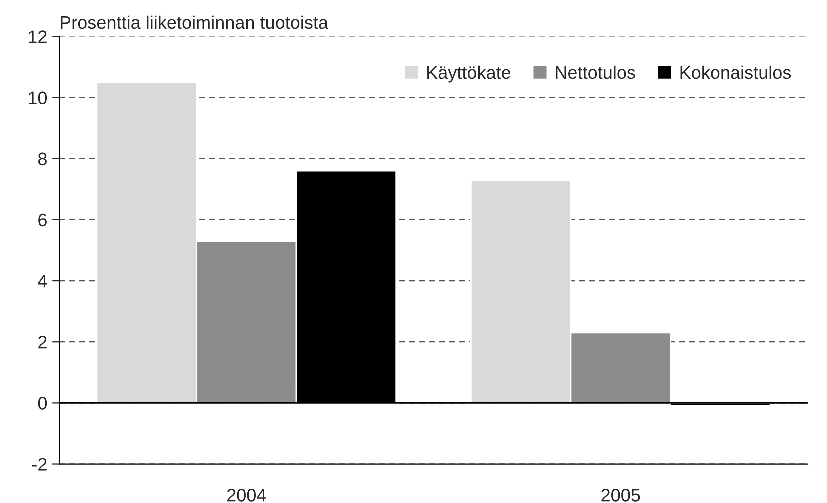 This screenshot has width=827, height=503. I want to click on y-axis-title: Prosenttia liiketoiminnan tuotoista, so click(195, 23).